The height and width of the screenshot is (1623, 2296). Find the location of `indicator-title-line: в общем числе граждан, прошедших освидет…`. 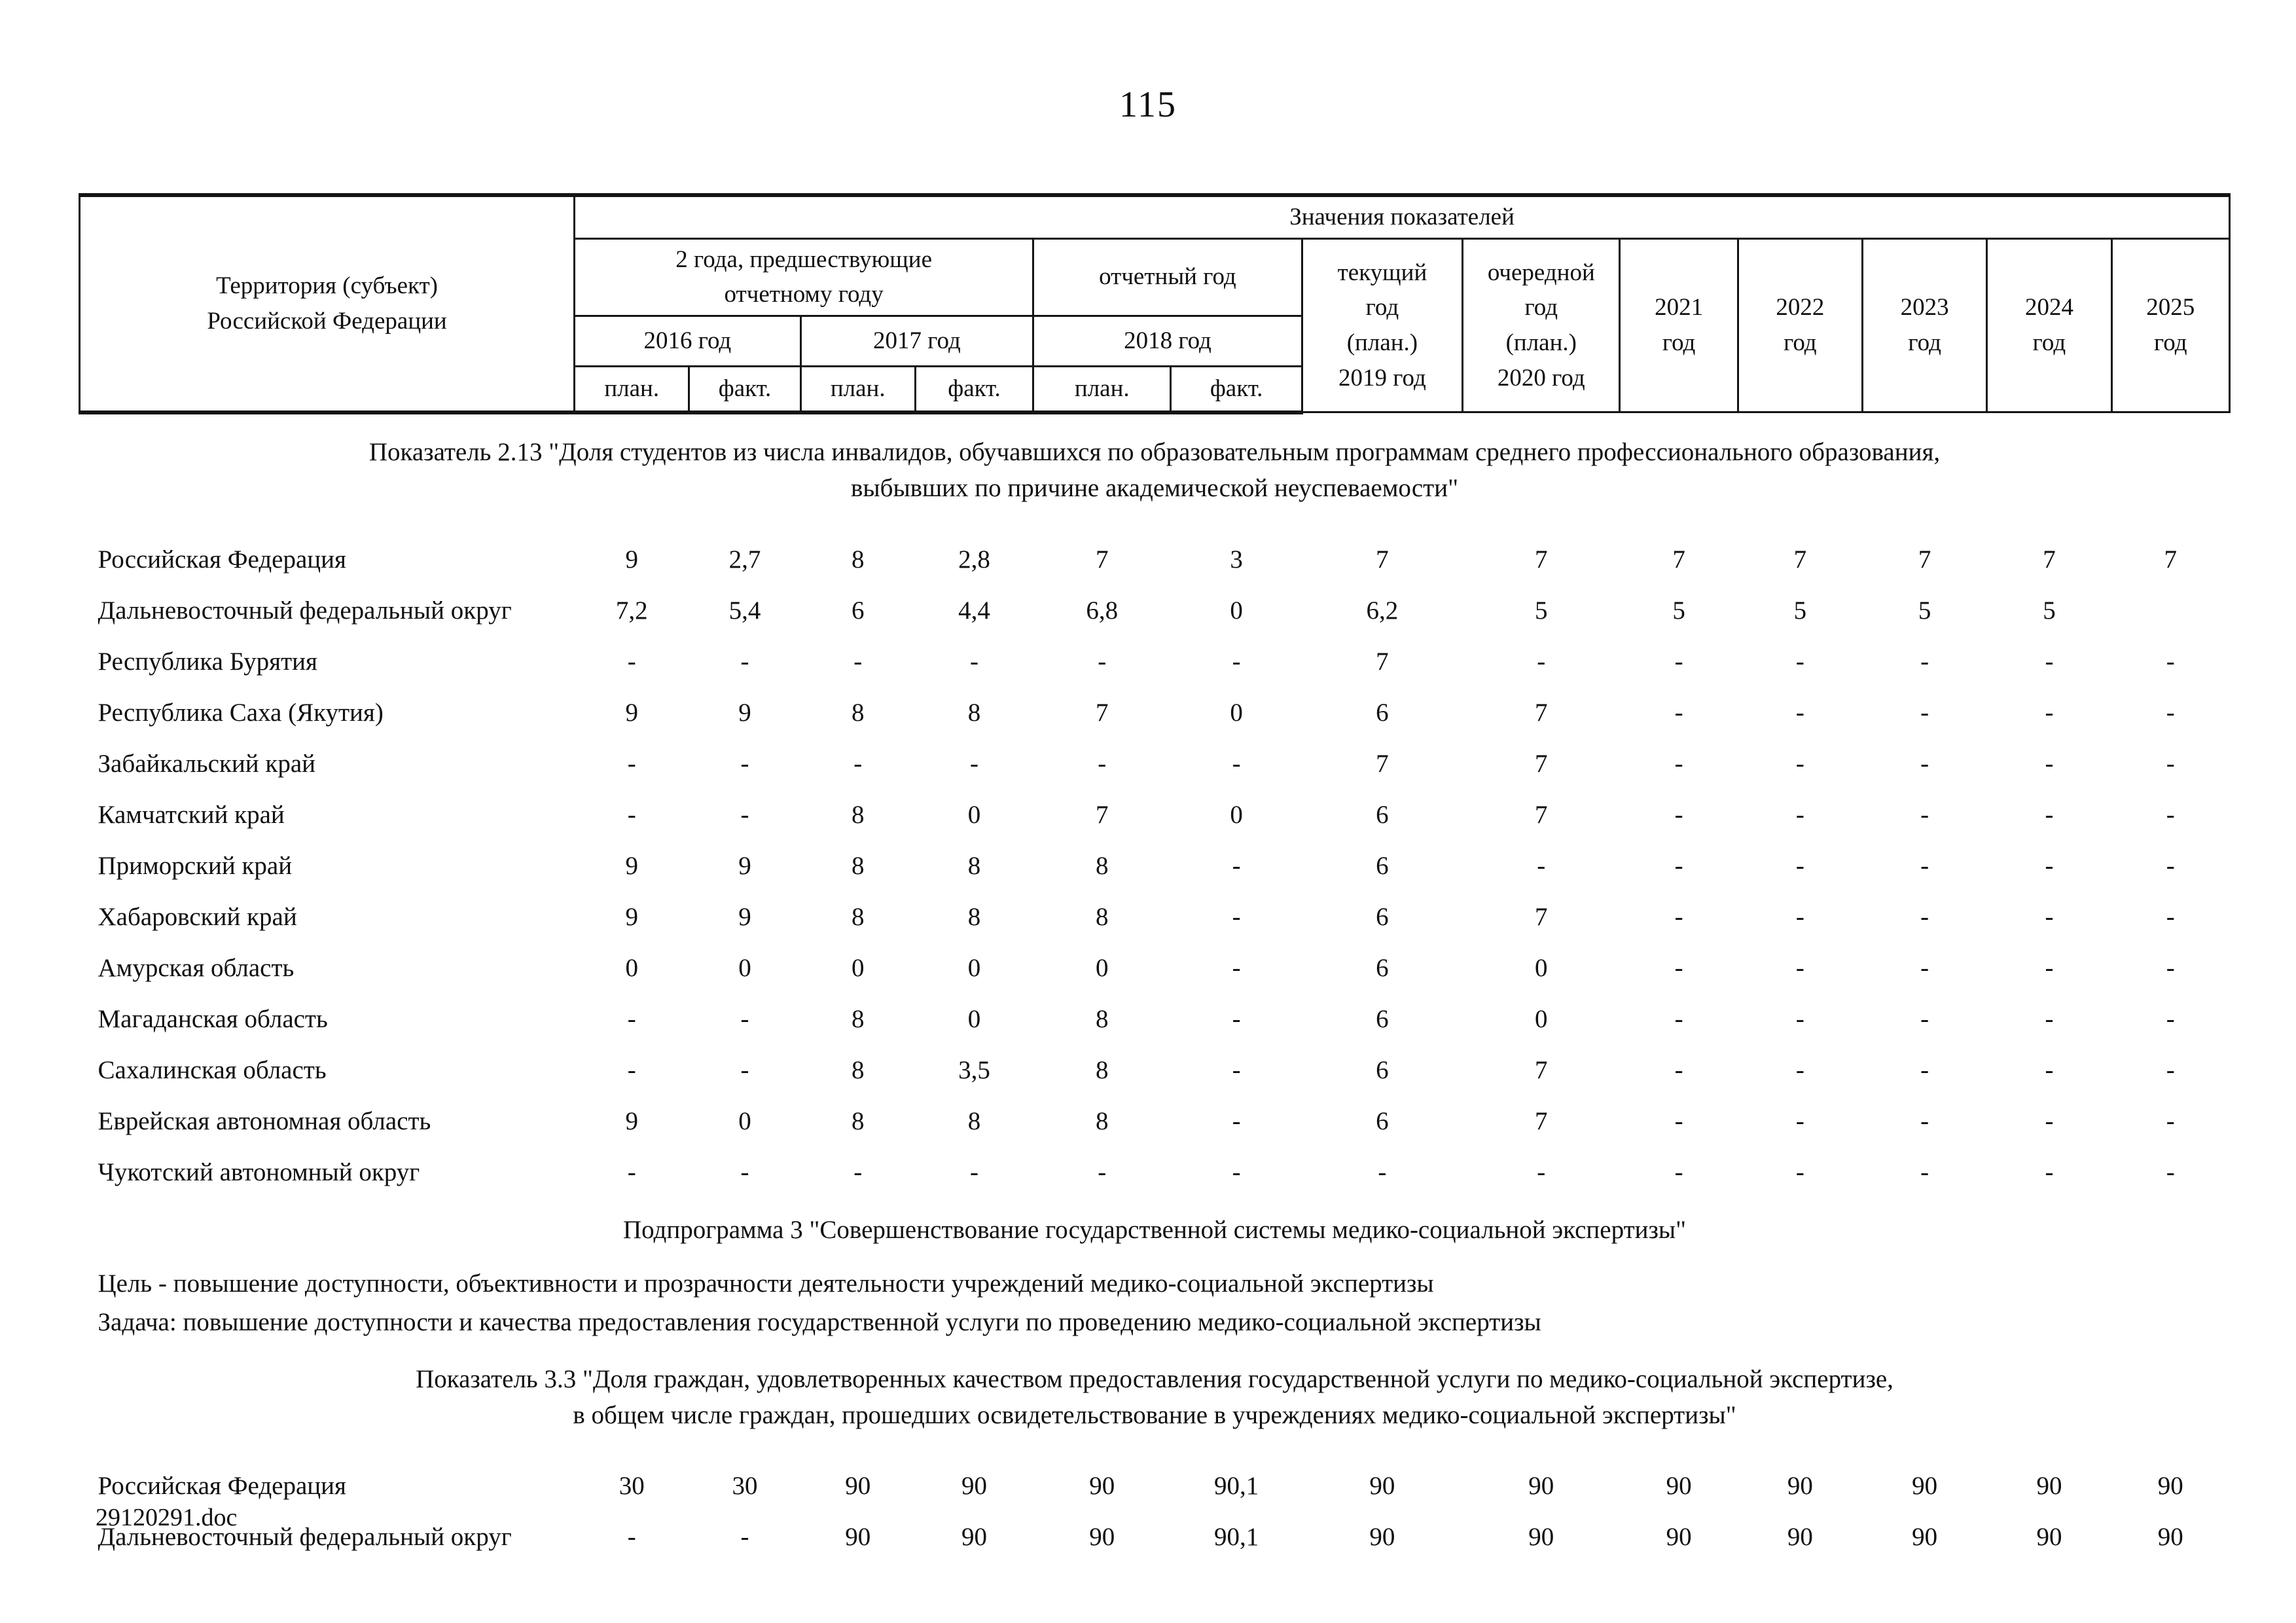

indicator-title-line: в общем числе граждан, прошедших освидет… is located at coordinates (1154, 1415).